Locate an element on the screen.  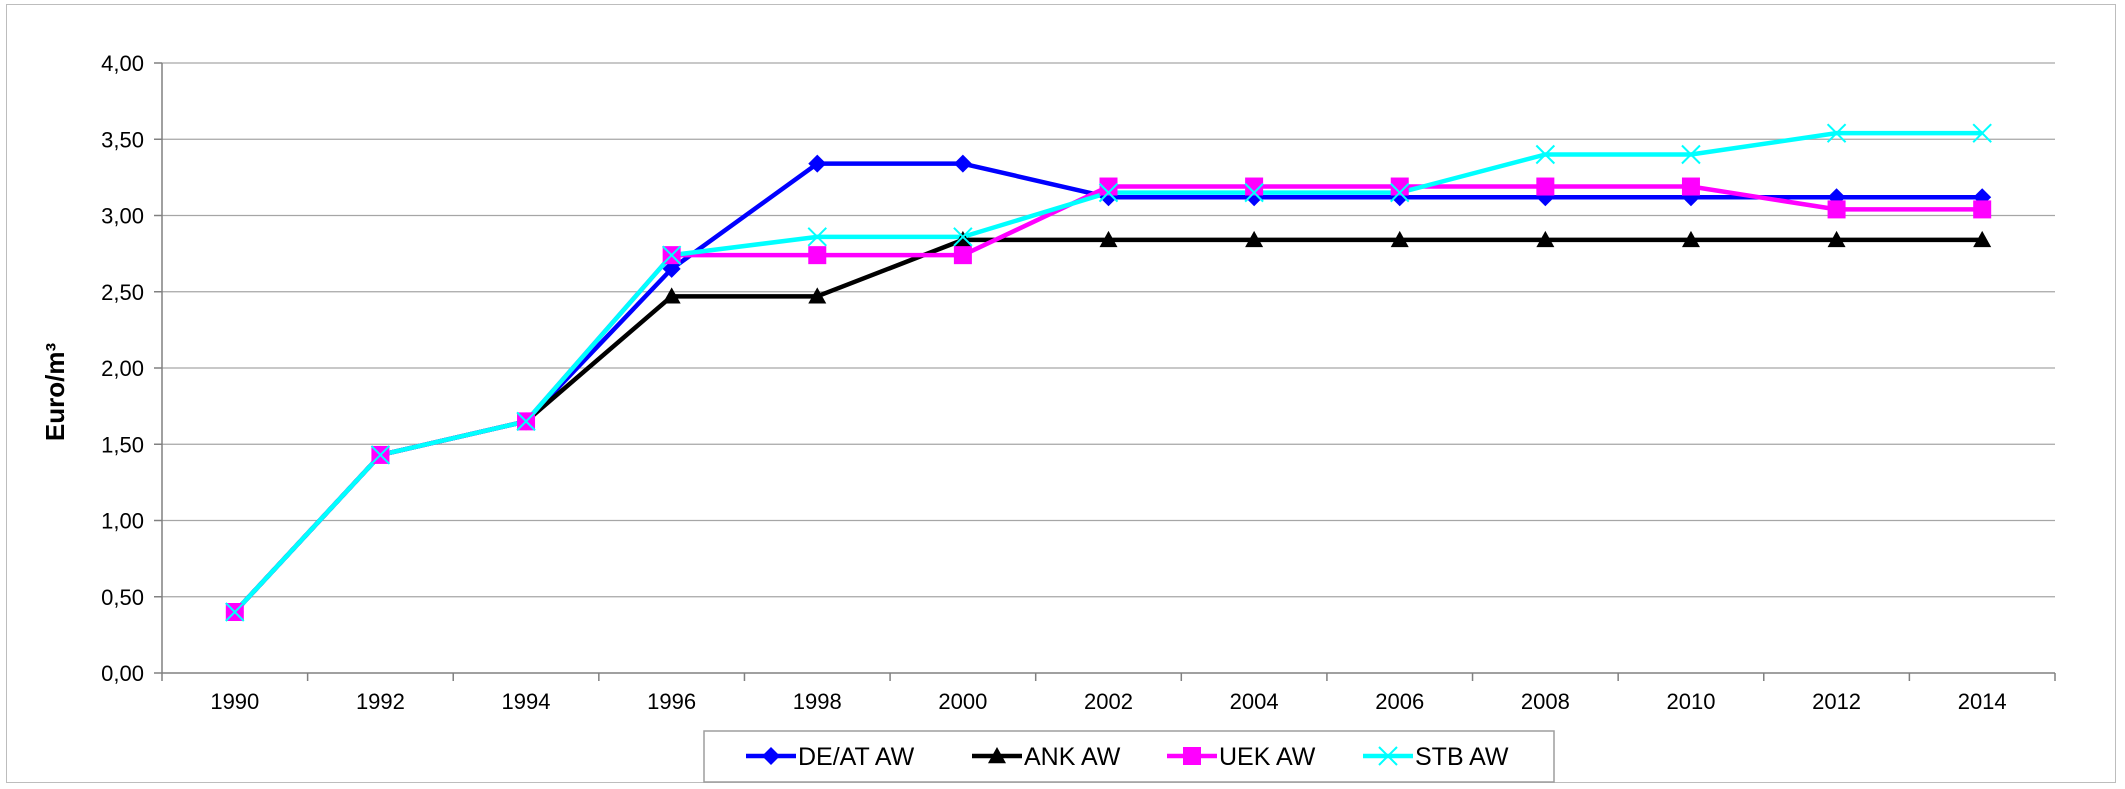
legend-label: UEK AW is located at coordinates (1267, 757).